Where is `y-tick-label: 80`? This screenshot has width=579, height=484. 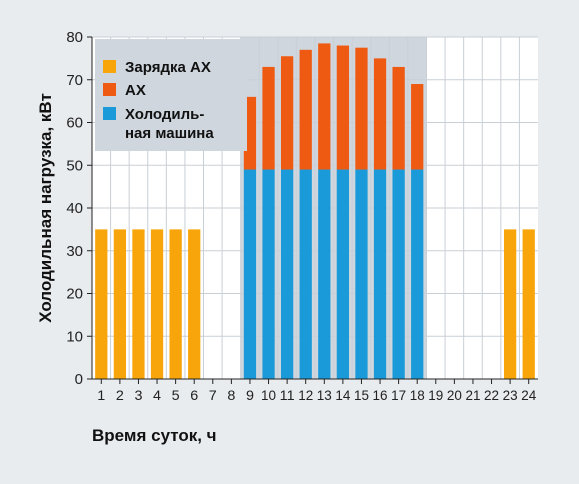
y-tick-label: 80 is located at coordinates (74, 37).